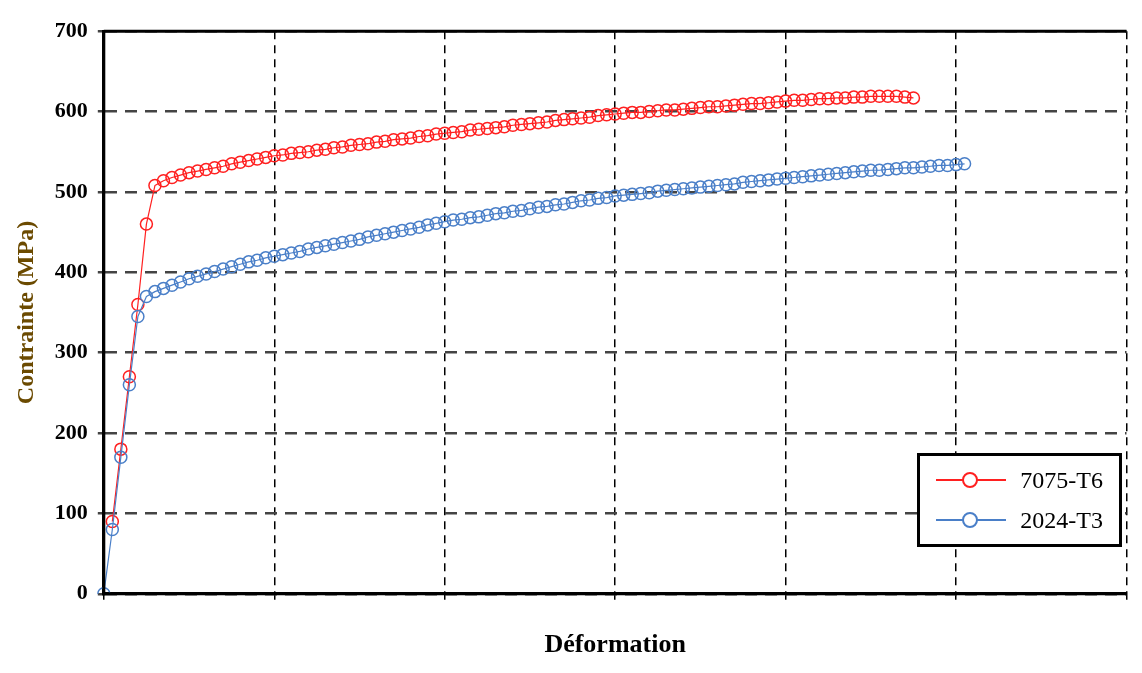 This screenshot has height=673, width=1142. I want to click on y-tick-label: 300, so click(71, 351).